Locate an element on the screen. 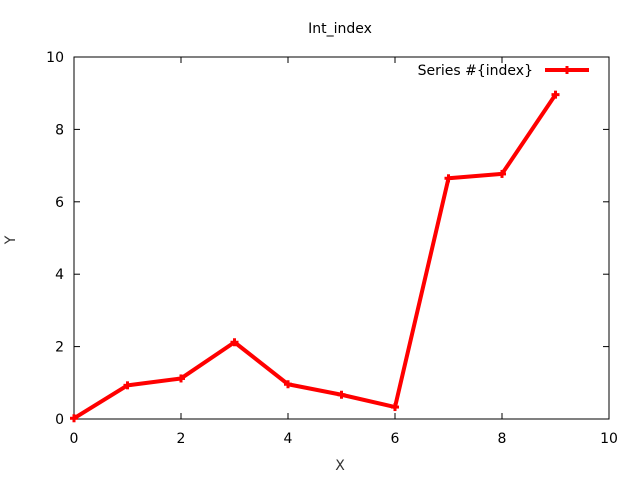  x-tick-label: 8 is located at coordinates (502, 439).